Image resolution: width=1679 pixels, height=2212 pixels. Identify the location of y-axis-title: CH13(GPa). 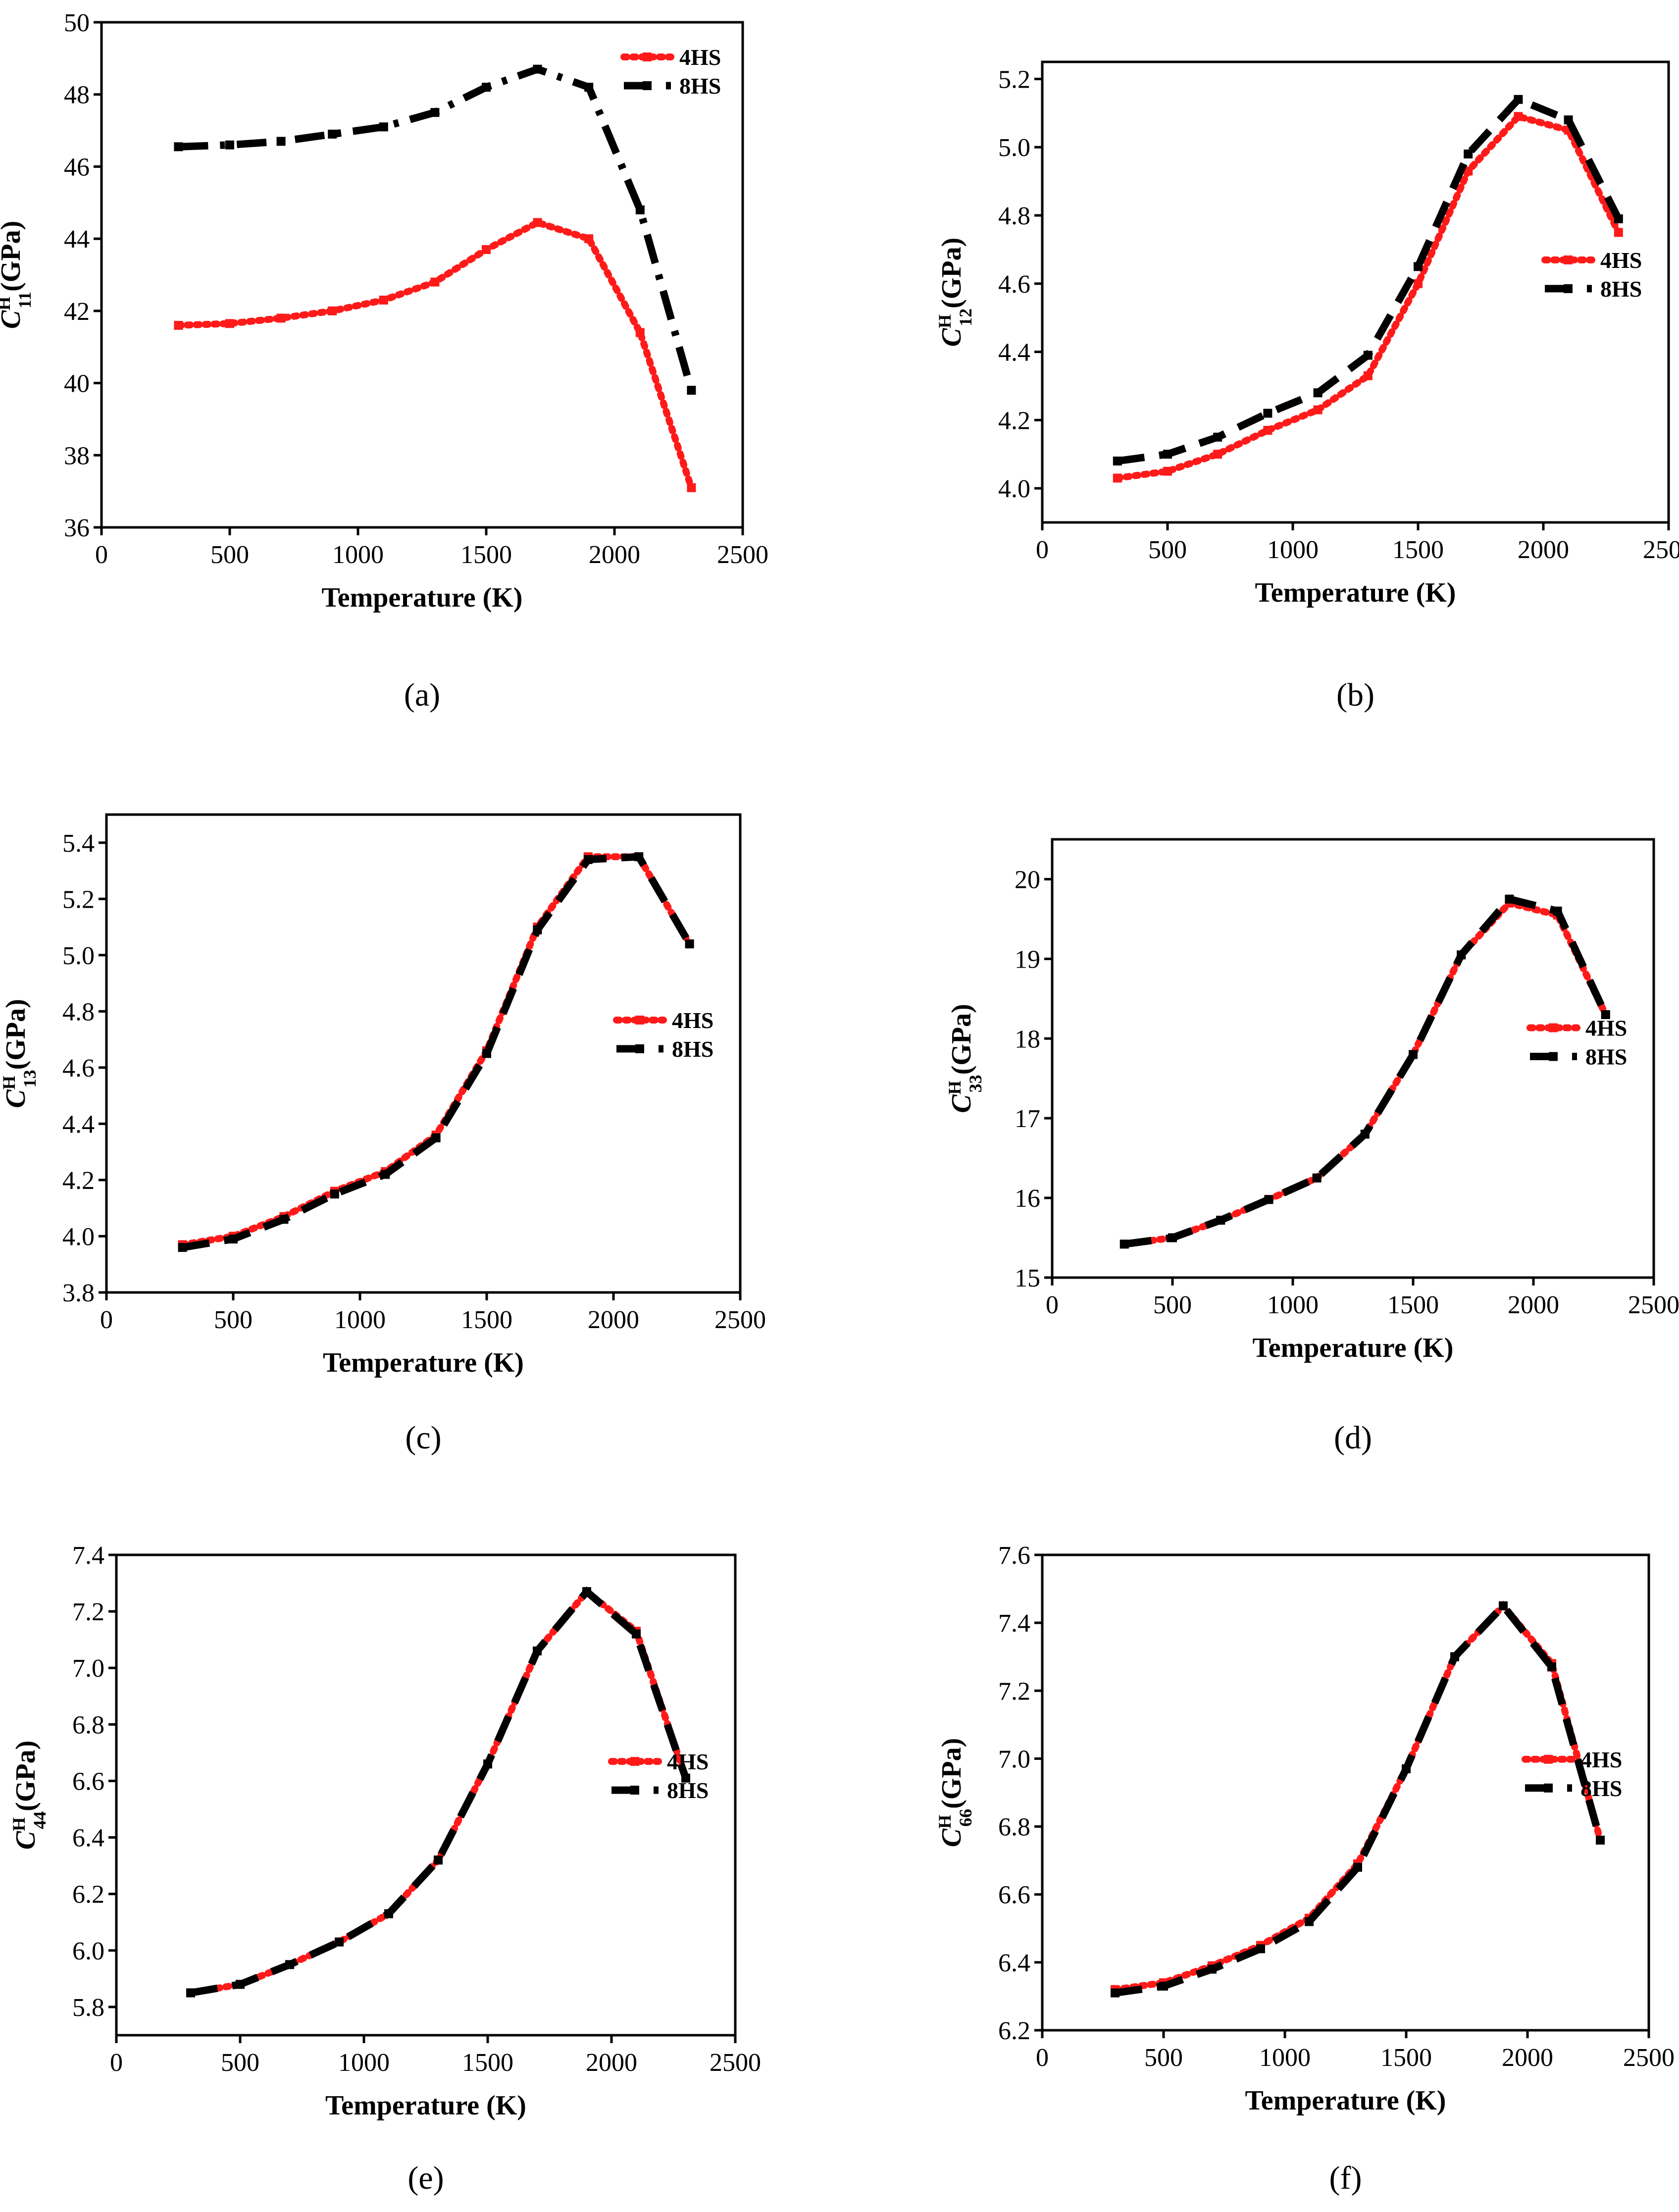
(20, 1053).